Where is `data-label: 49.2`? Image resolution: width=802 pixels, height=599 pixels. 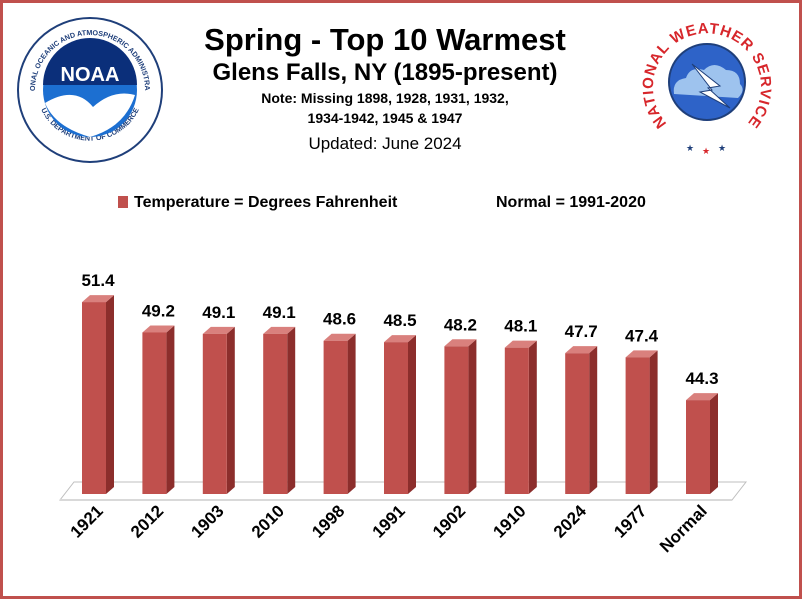
data-label: 49.2 is located at coordinates (158, 310).